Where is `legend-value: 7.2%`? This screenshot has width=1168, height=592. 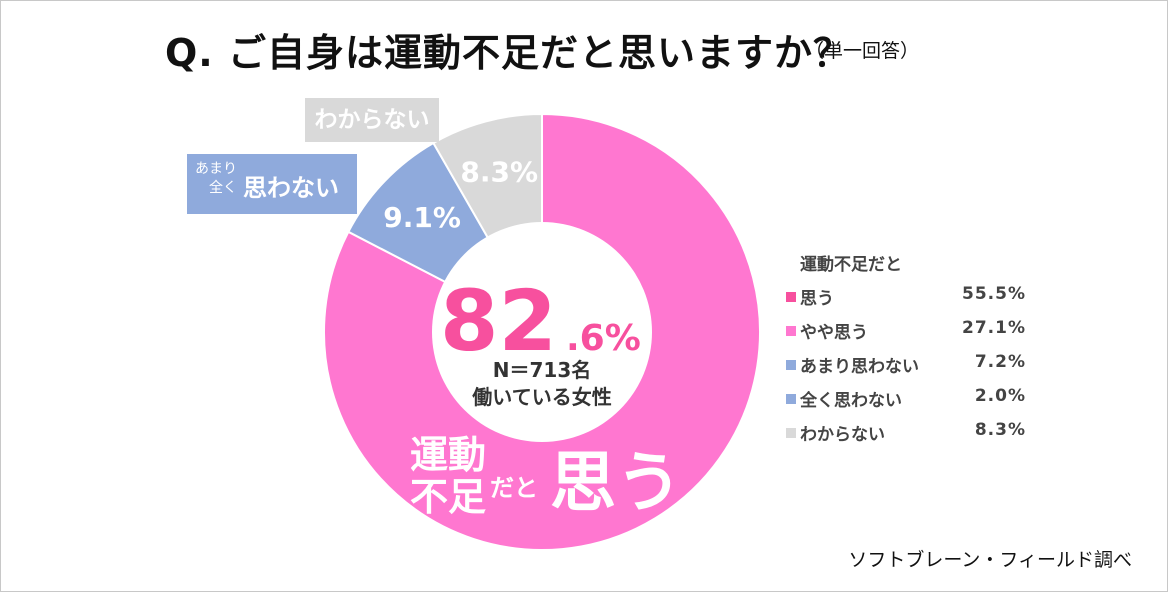 legend-value: 7.2% is located at coordinates (1000, 362).